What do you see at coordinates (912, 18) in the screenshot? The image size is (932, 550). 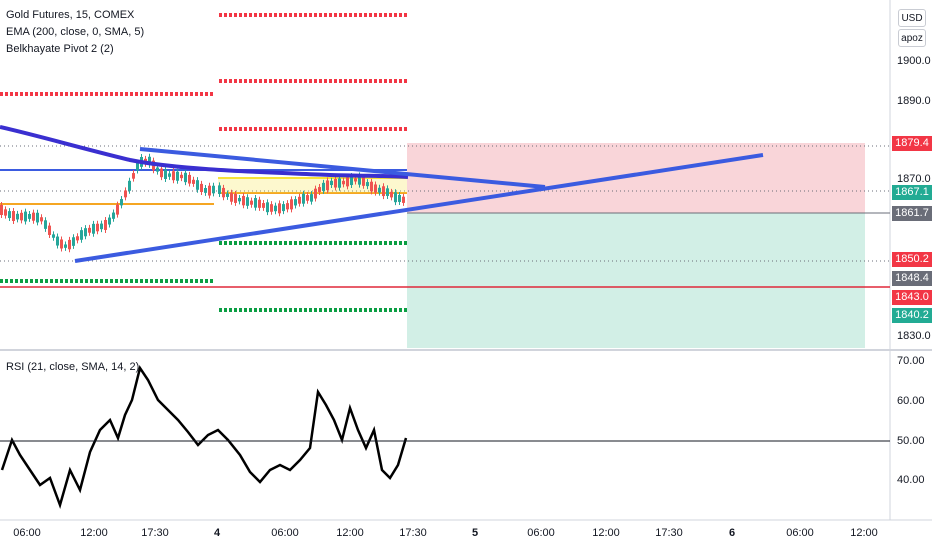 I see `currency-button: USD` at bounding box center [912, 18].